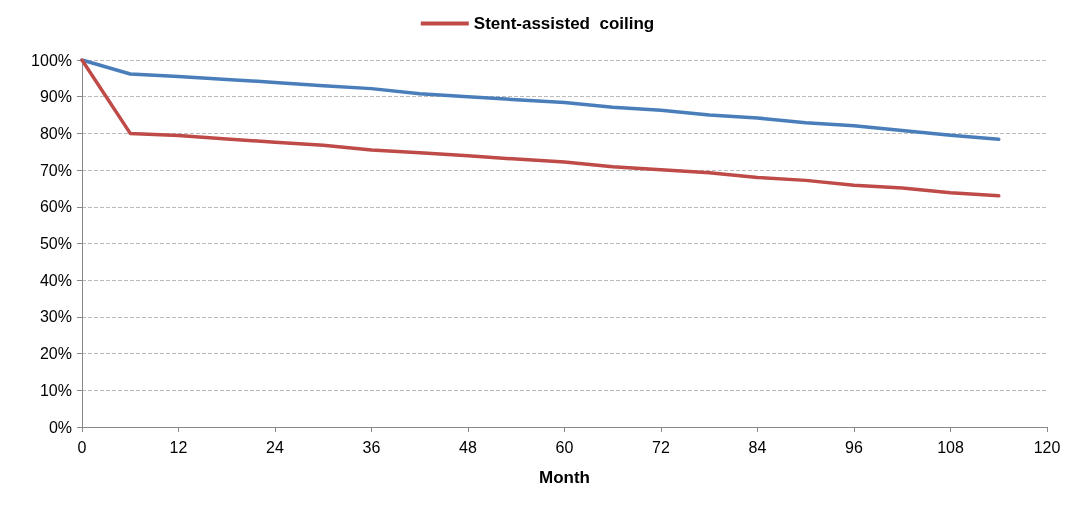  Describe the element at coordinates (564, 23) in the screenshot. I see `legend-label: Stent-assisted coiling` at that location.